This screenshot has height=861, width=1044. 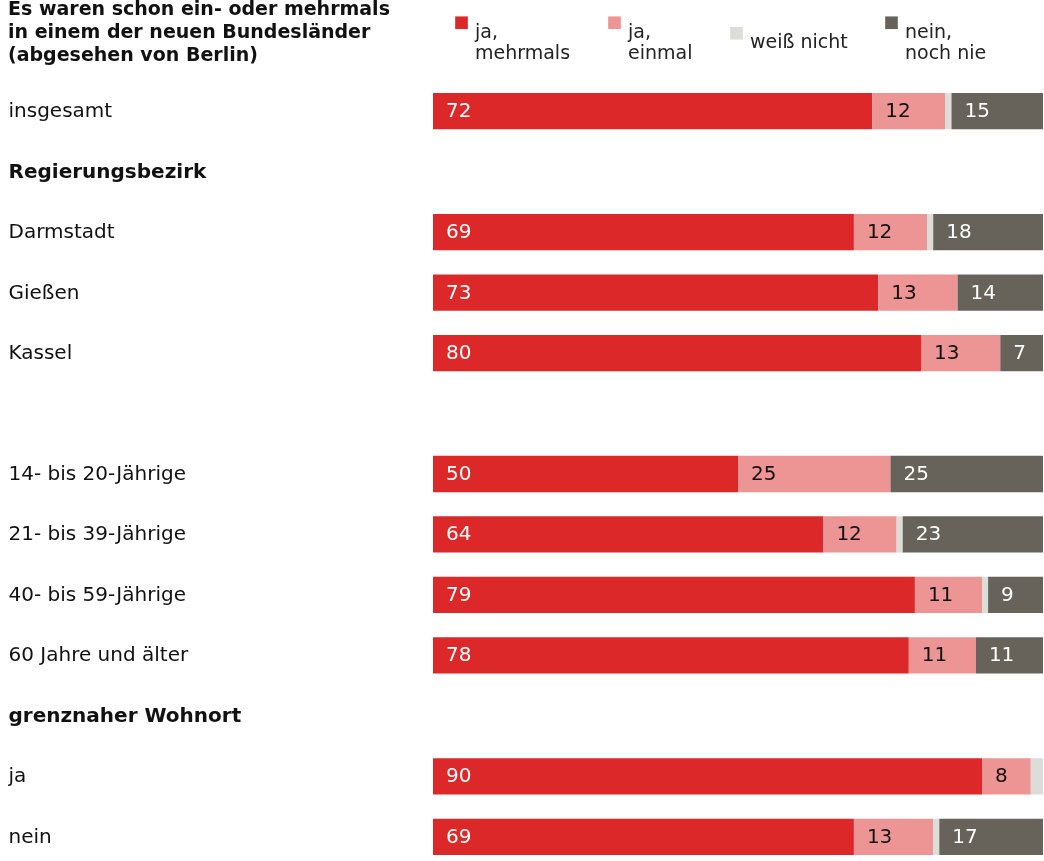 I want to click on data-label: 90, so click(x=459, y=775).